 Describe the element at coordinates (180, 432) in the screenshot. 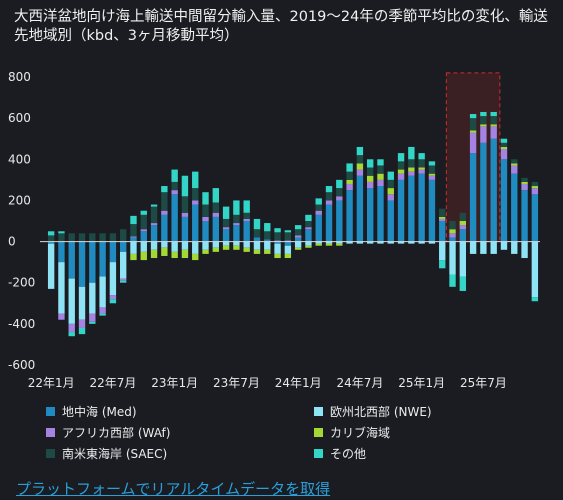

I see `legend-item-waf: アフリカ西部 (WAf)` at that location.